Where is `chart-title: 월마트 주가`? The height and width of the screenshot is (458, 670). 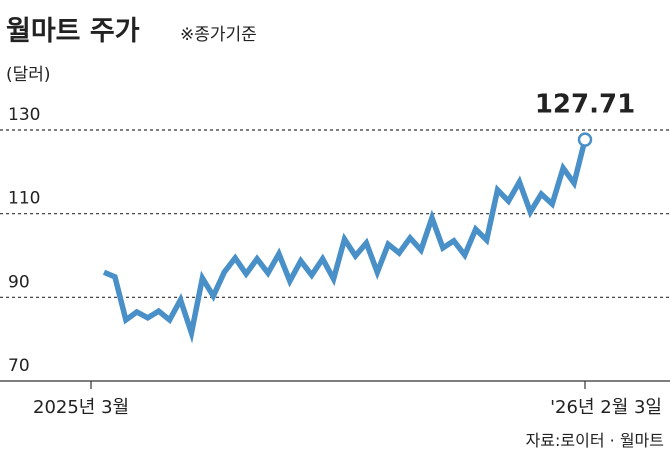
chart-title: 월마트 주가 is located at coordinates (73, 31).